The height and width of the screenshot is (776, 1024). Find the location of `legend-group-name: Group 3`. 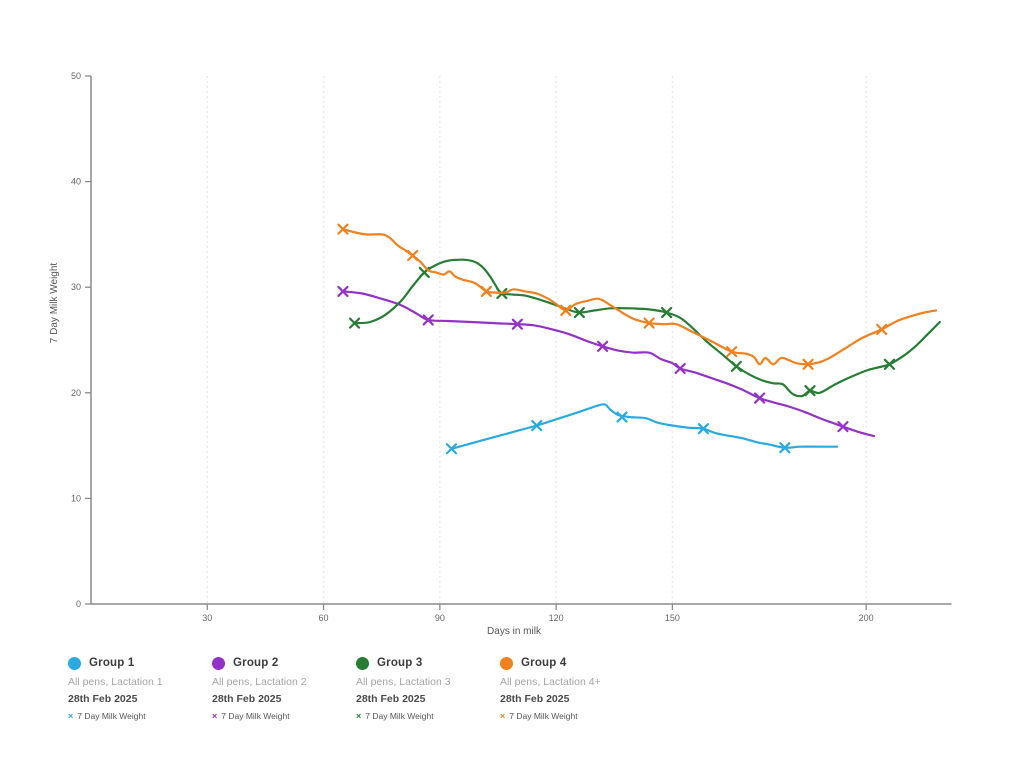

legend-group-name: Group 3 is located at coordinates (400, 663).